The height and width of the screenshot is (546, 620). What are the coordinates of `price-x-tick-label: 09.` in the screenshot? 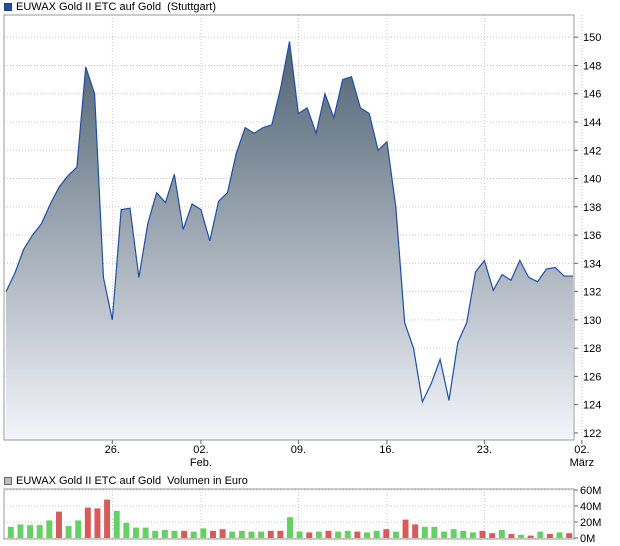 It's located at (298, 450).